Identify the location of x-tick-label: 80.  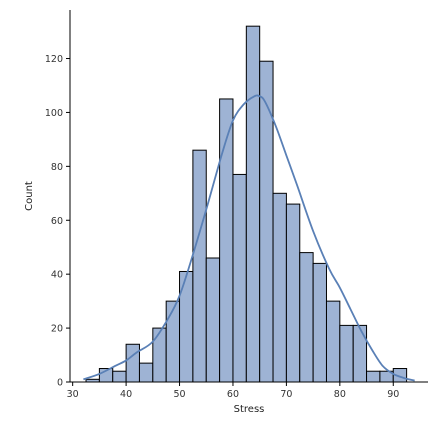
(340, 394).